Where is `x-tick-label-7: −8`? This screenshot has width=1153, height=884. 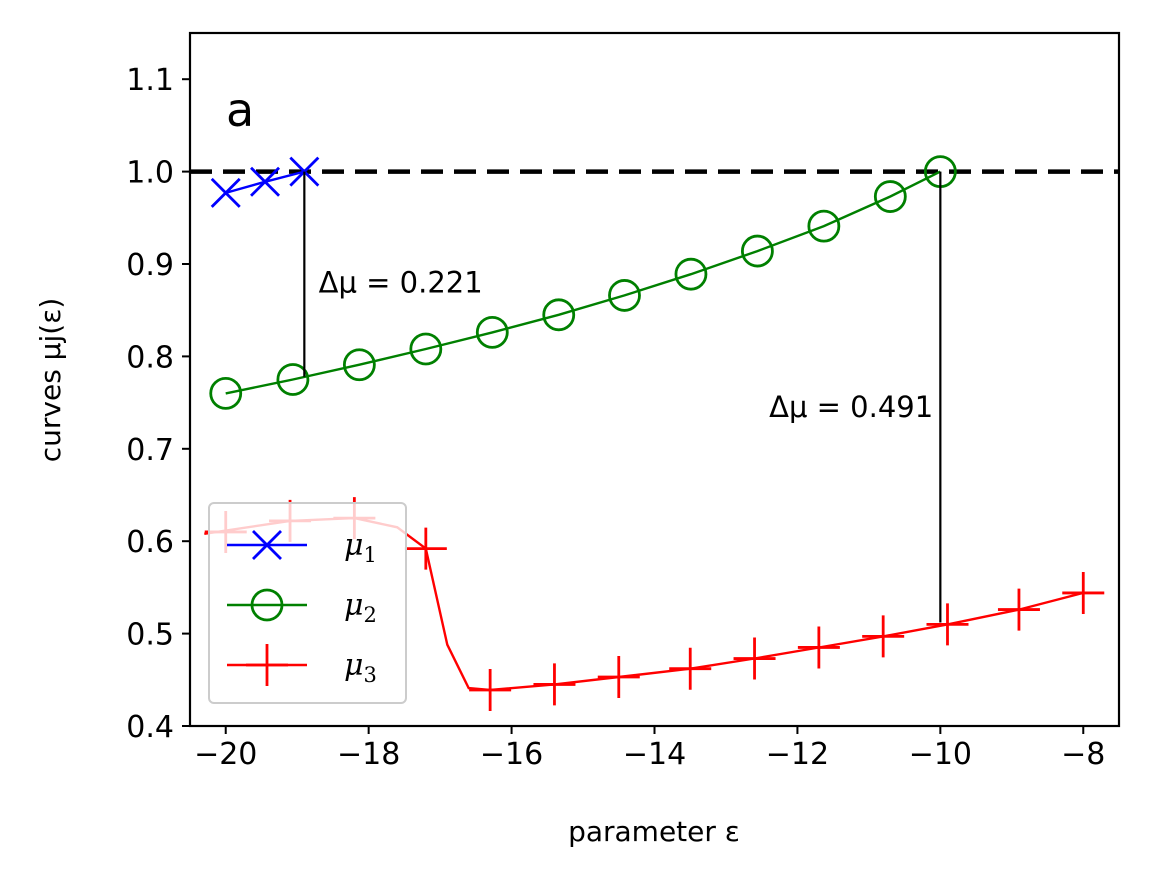 x-tick-label-7: −8 is located at coordinates (1083, 754).